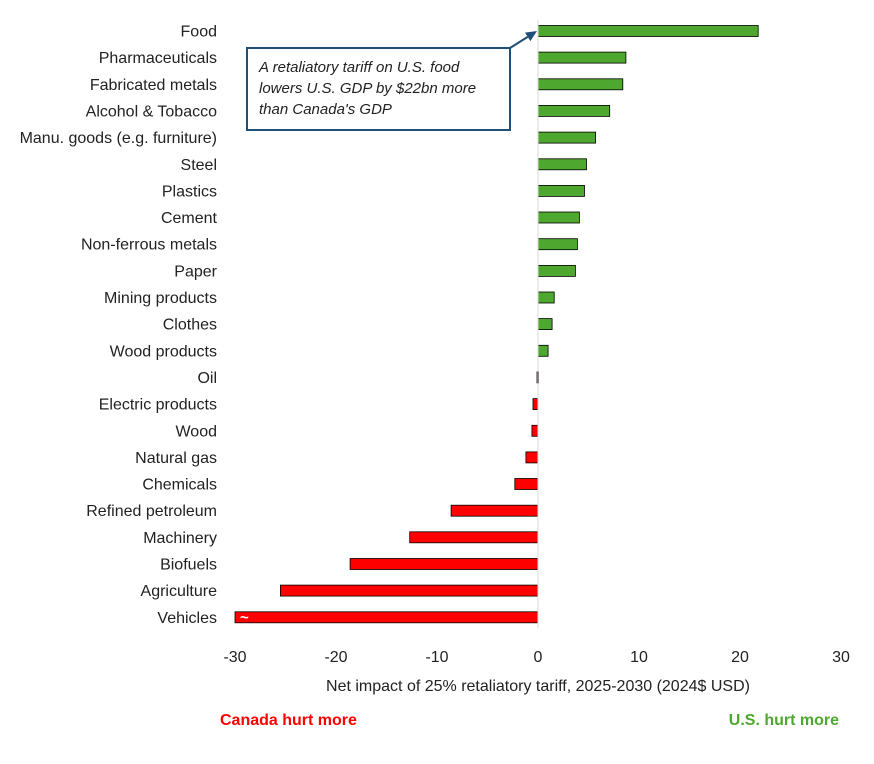 The image size is (874, 764). Describe the element at coordinates (180, 538) in the screenshot. I see `category-label: Machinery` at that location.